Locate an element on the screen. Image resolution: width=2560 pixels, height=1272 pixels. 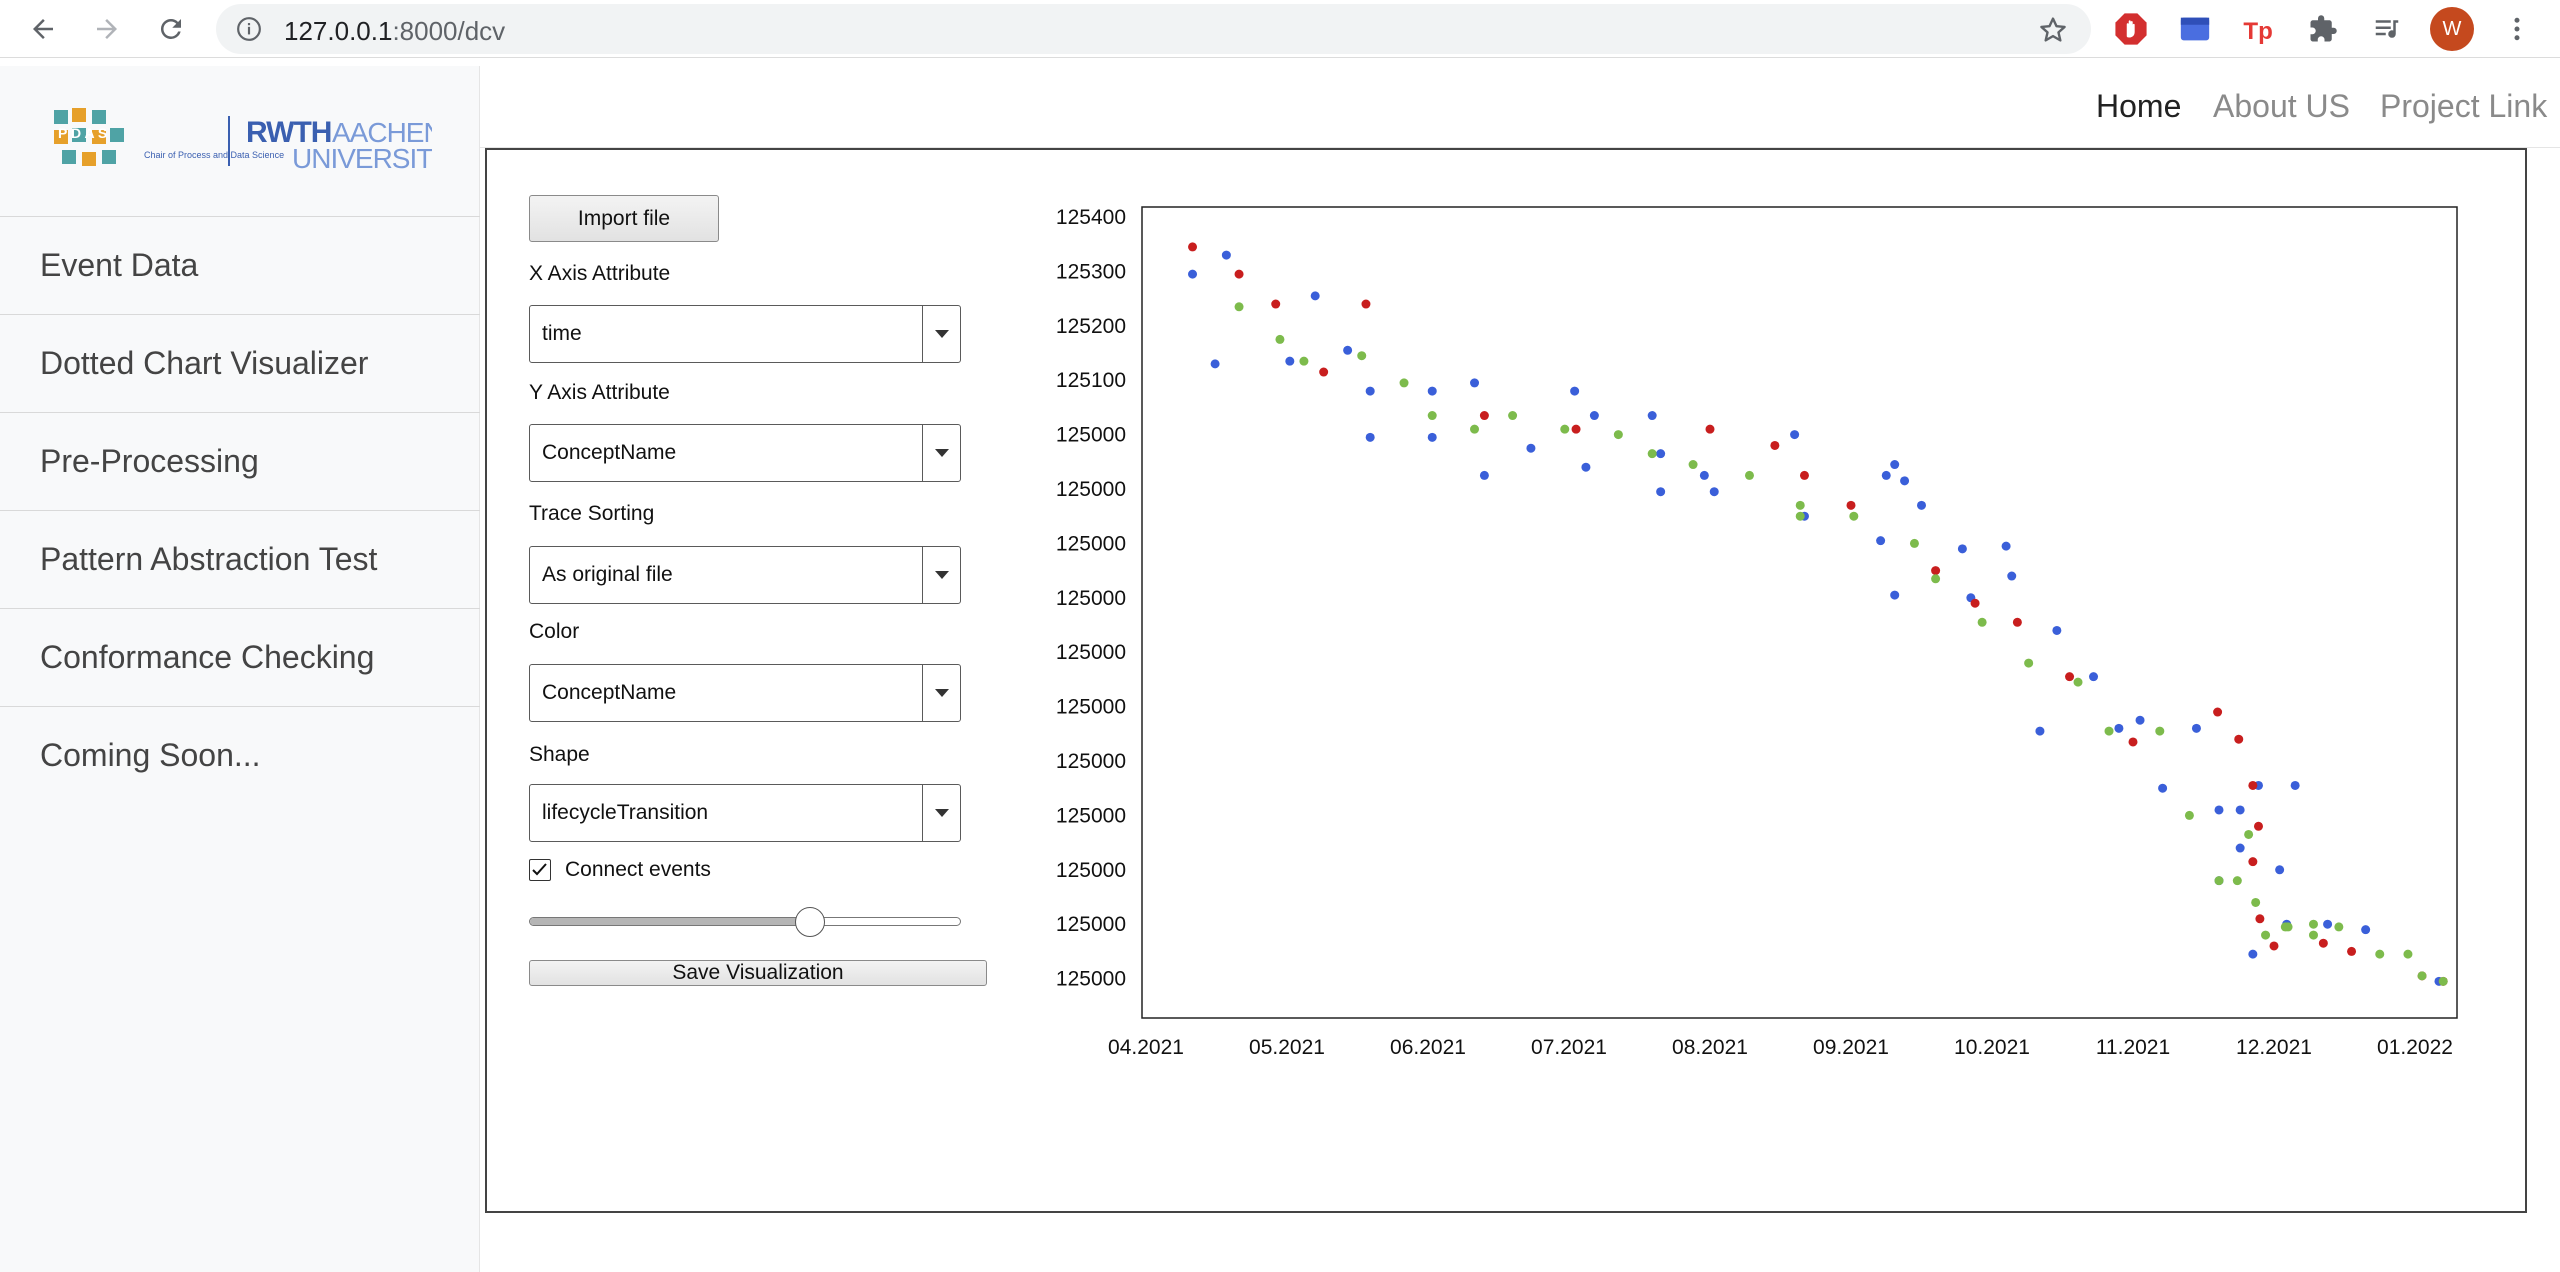
shape-label: Shape is located at coordinates (559, 754).